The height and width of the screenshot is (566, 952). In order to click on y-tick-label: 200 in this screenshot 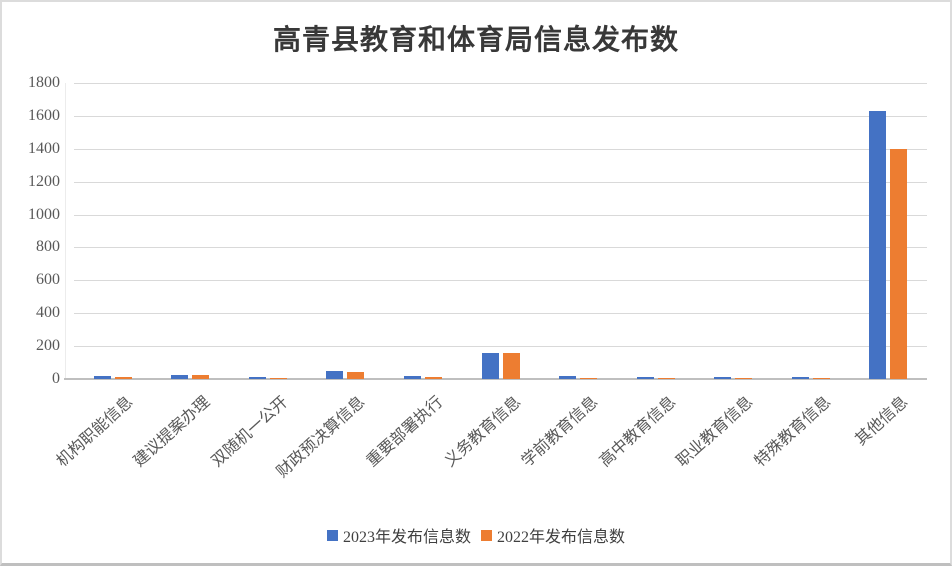, I will do `click(48, 346)`.